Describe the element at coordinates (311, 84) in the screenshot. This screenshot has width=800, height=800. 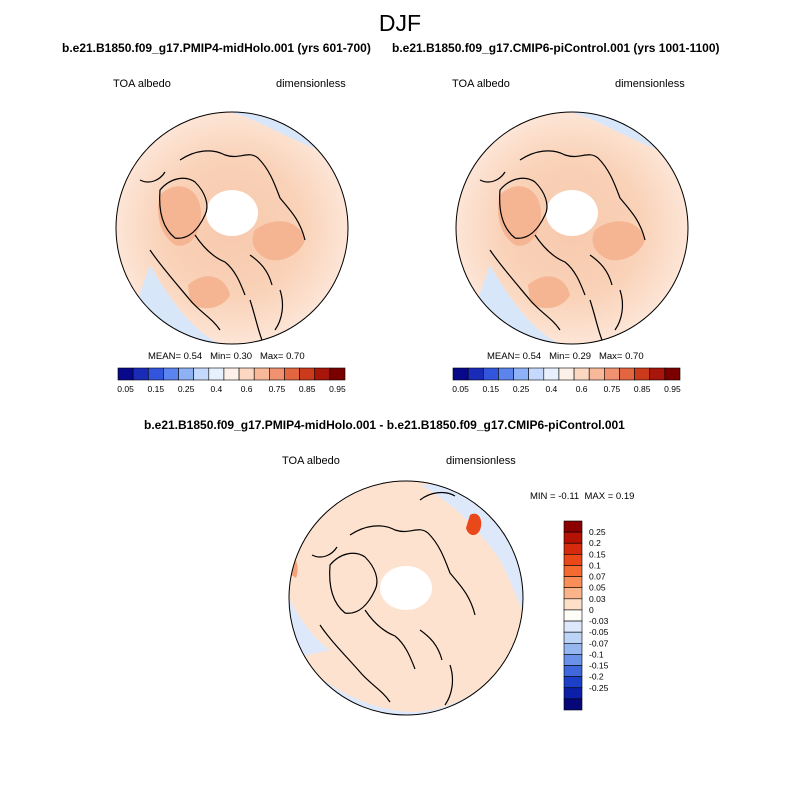
I see `panel1-units-label: dimensionless` at that location.